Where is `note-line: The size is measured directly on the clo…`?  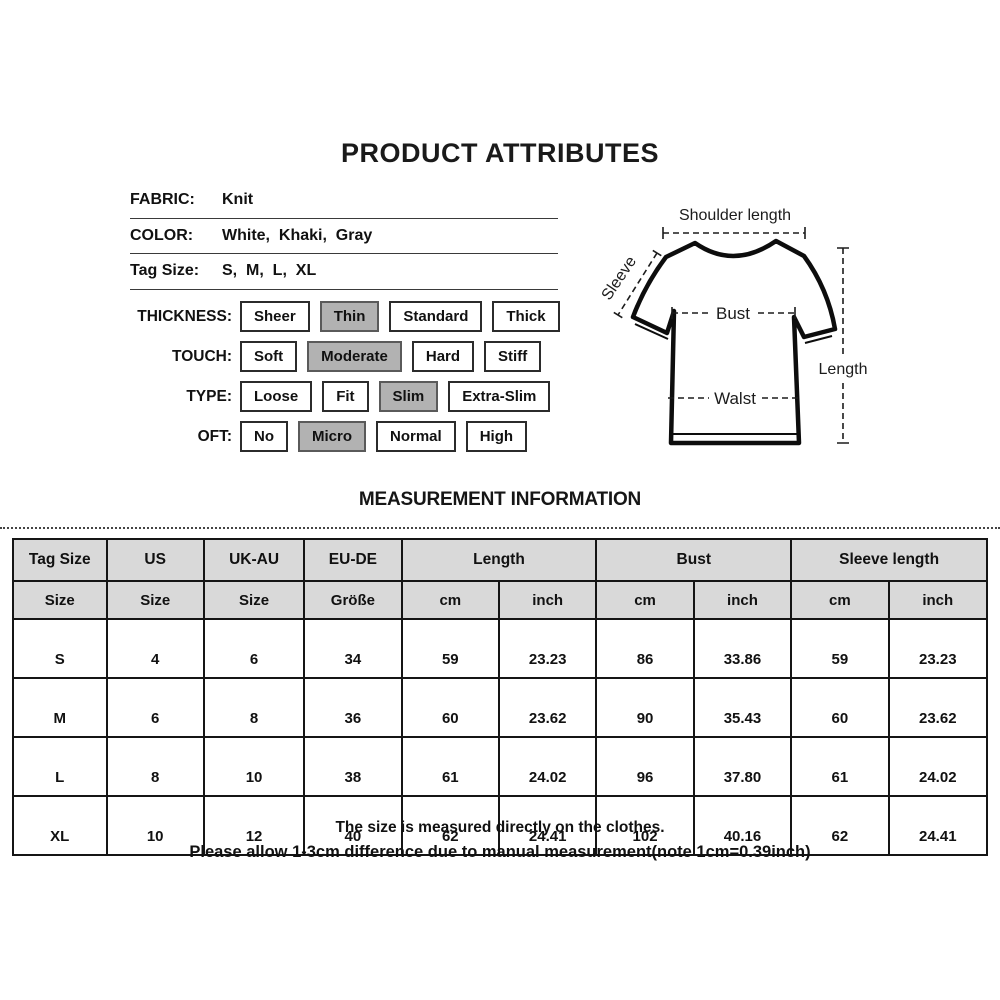
note-line: The size is measured directly on the clo… is located at coordinates (500, 827).